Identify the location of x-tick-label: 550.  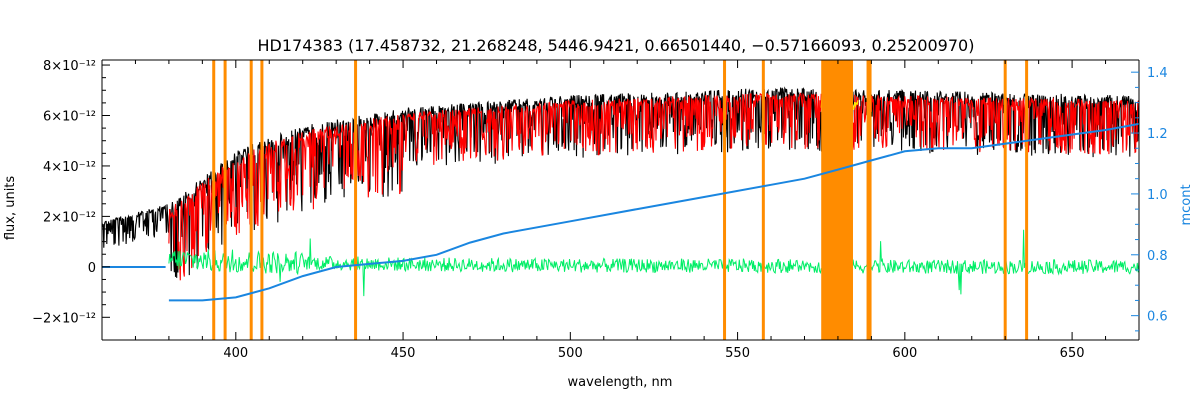
(737, 353).